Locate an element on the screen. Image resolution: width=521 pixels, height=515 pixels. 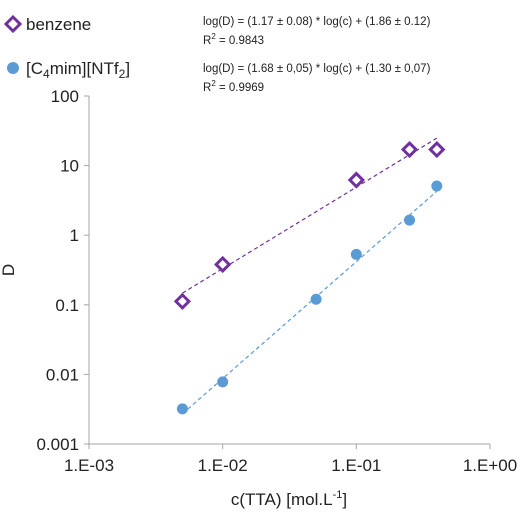
benzene-r2-sup: 2 is located at coordinates (213, 36).